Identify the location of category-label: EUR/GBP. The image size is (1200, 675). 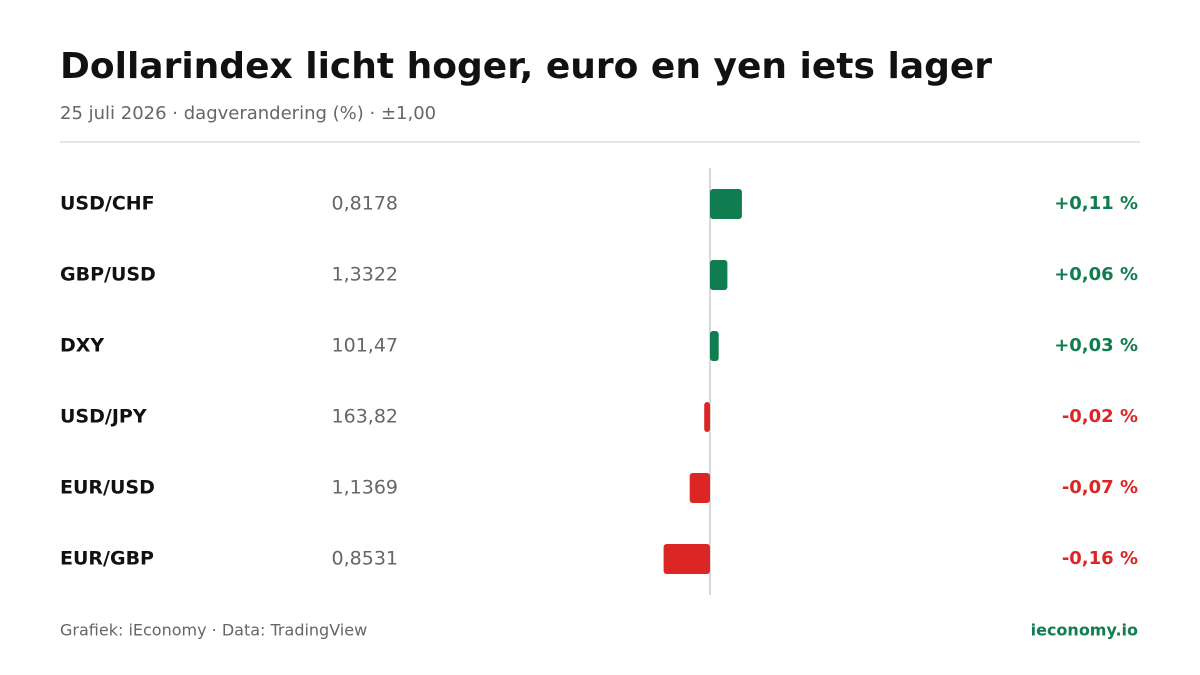
(107, 559).